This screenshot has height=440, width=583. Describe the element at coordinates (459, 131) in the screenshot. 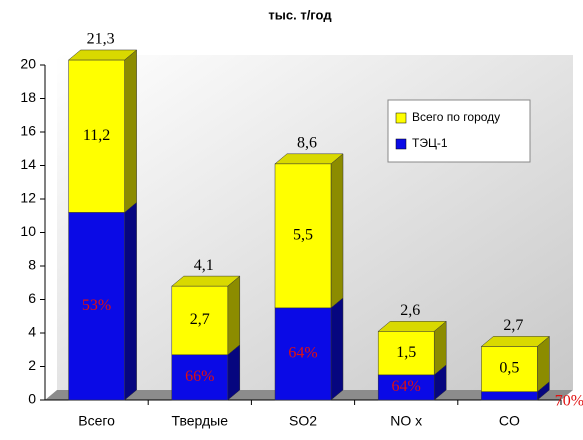

I see `legend` at that location.